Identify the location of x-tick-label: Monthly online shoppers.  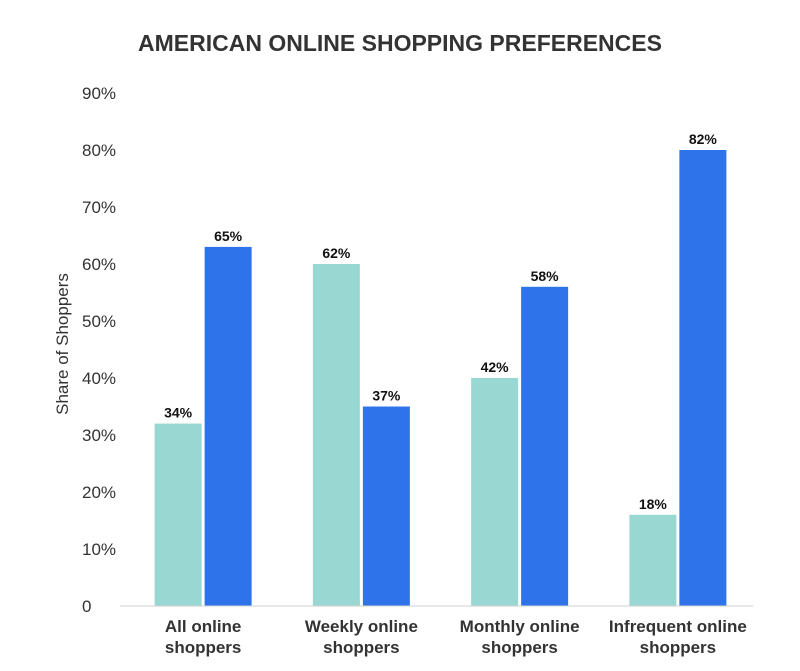
(520, 637).